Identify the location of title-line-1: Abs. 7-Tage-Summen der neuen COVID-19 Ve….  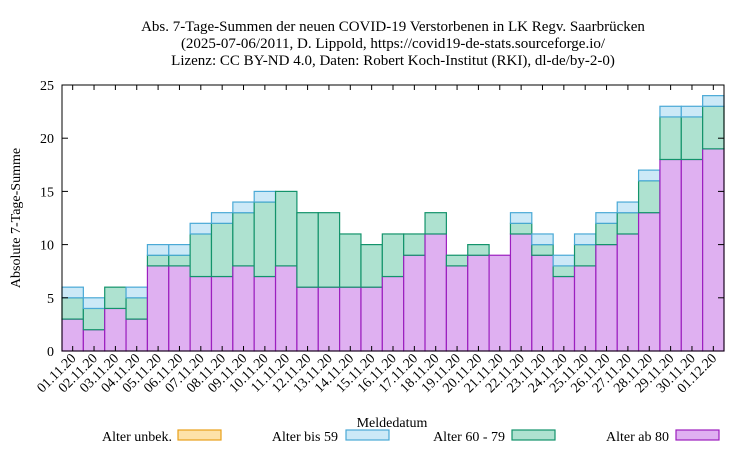
(393, 27).